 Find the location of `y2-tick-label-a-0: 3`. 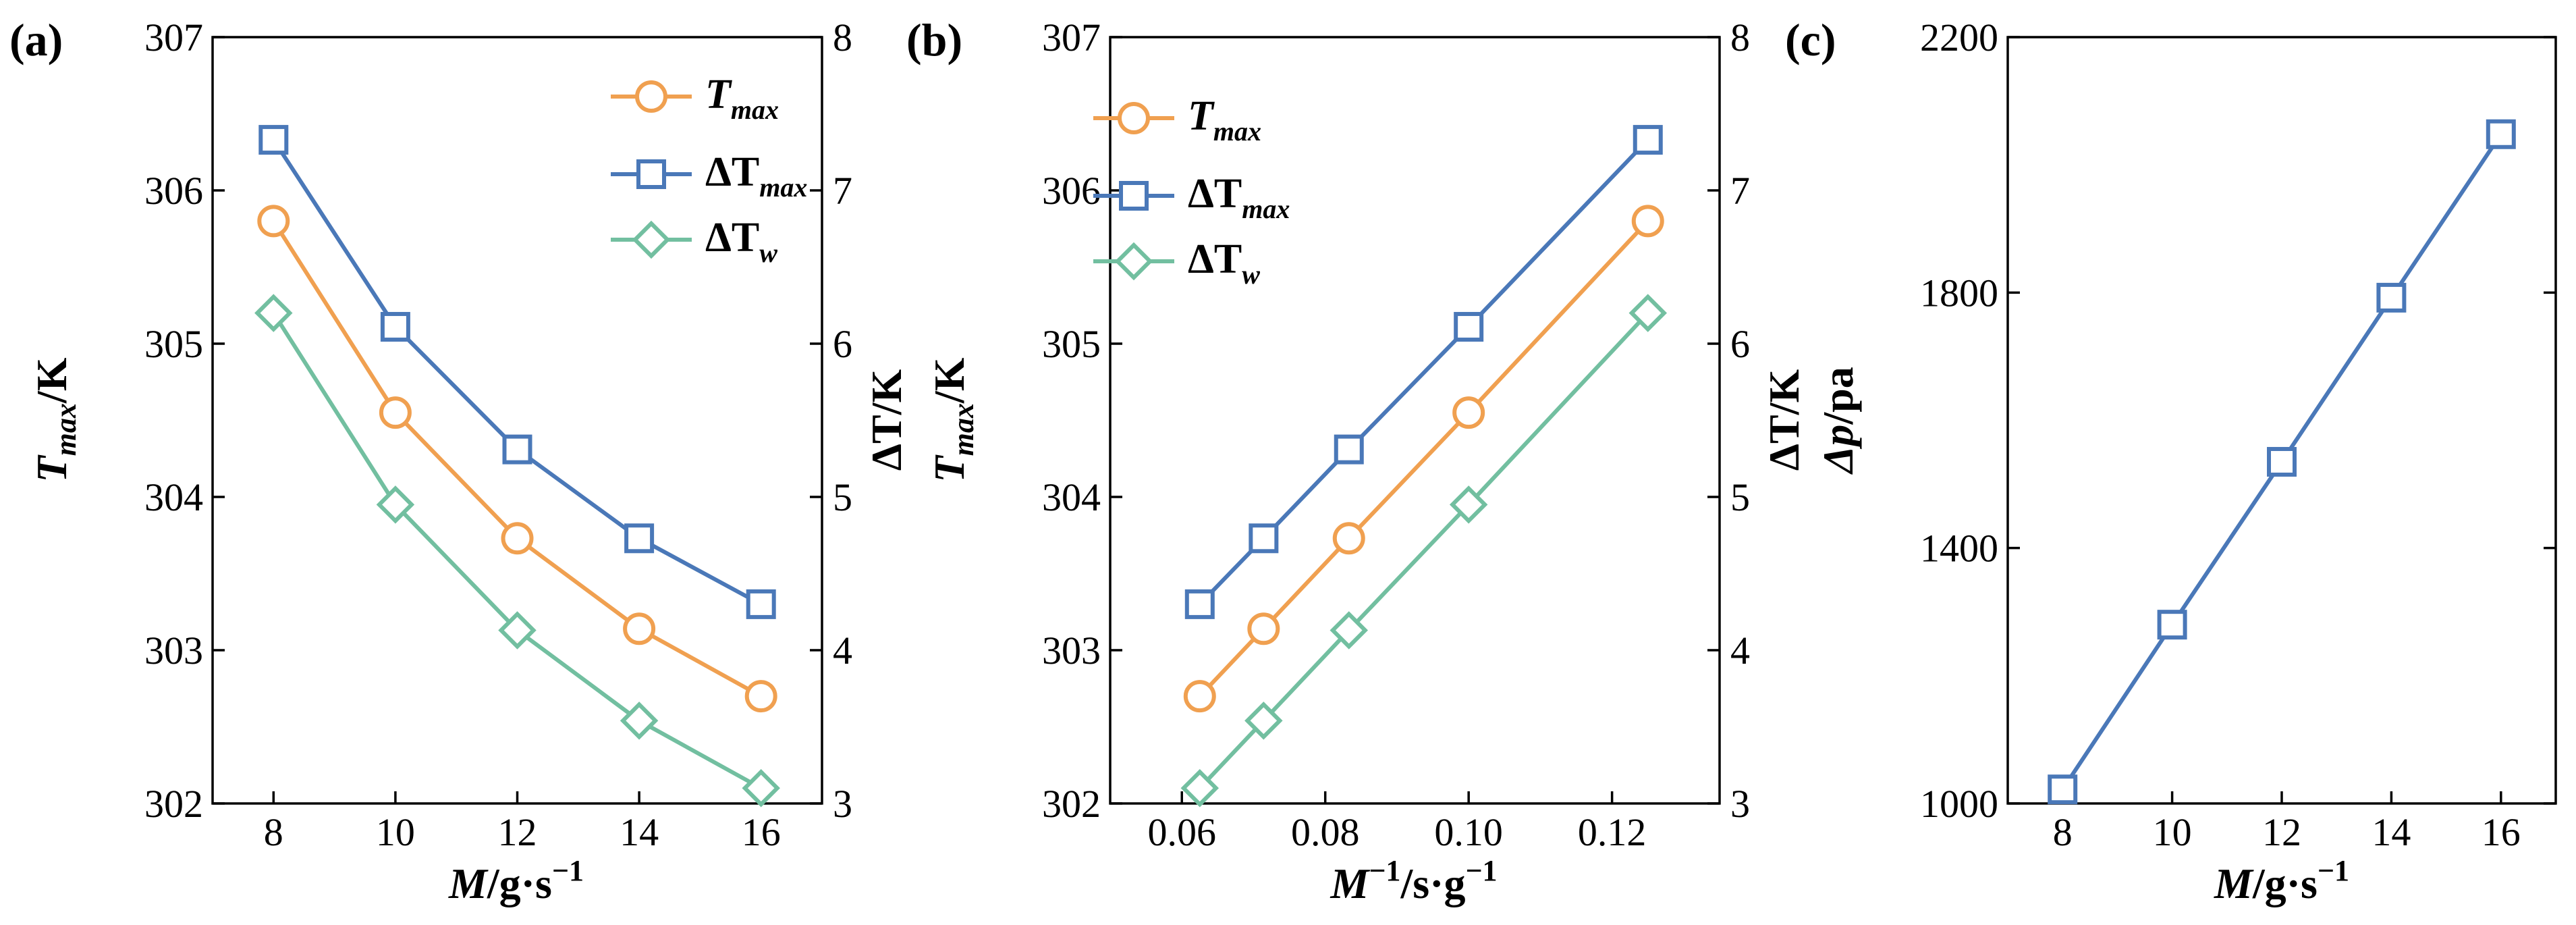

y2-tick-label-a-0: 3 is located at coordinates (843, 804).